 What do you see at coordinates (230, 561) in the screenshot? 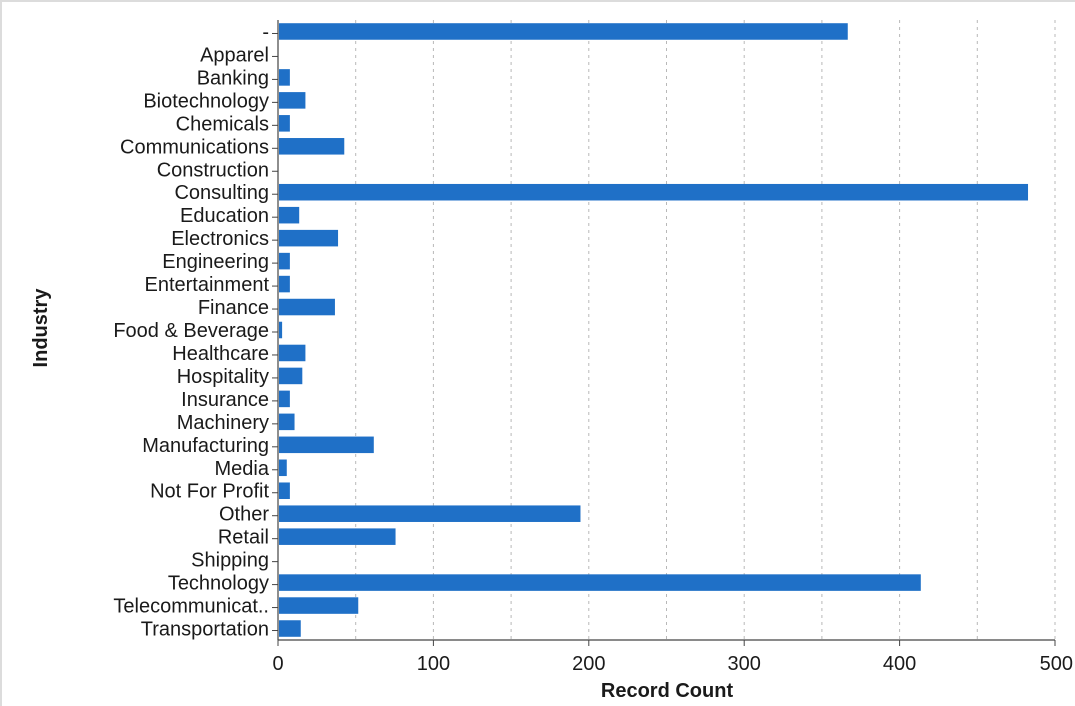
I see `y-tick-label: Shipping` at bounding box center [230, 561].